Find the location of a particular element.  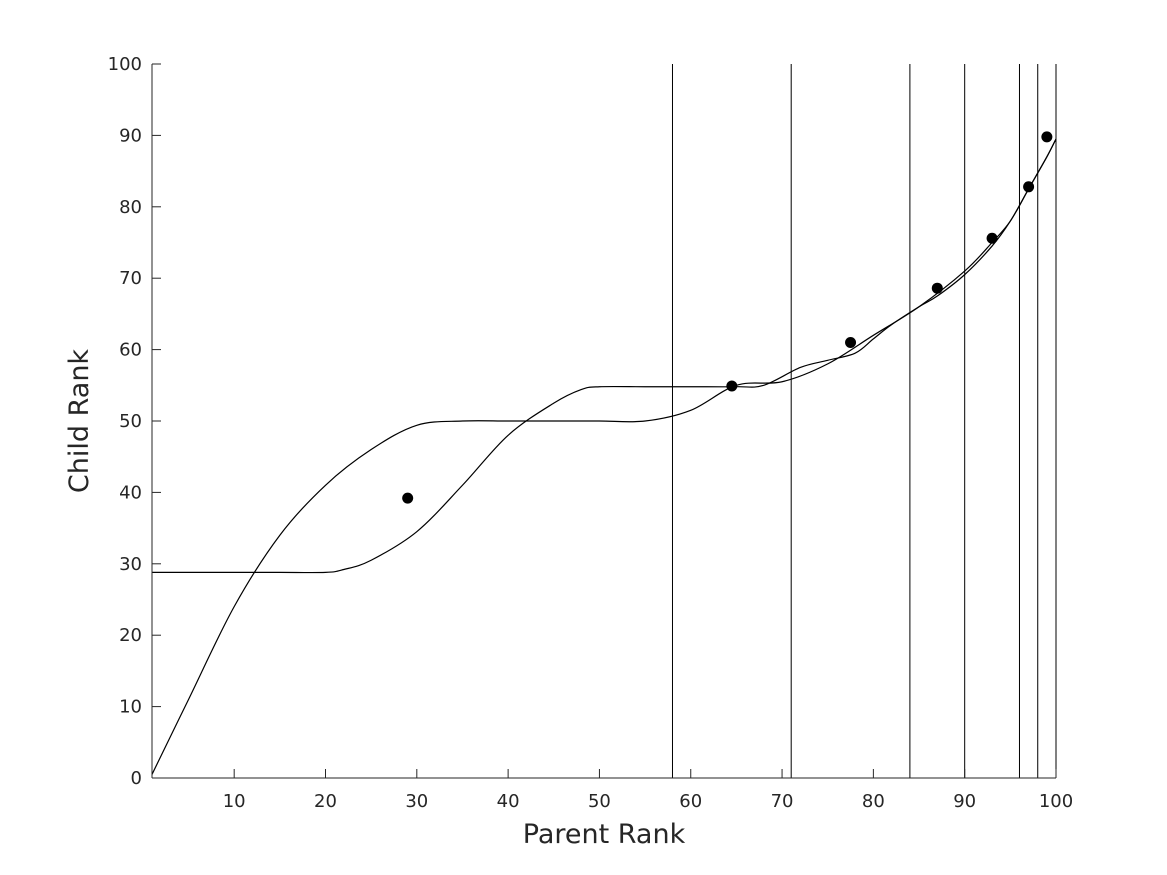

x-tick-label-6: 70 is located at coordinates (782, 801).